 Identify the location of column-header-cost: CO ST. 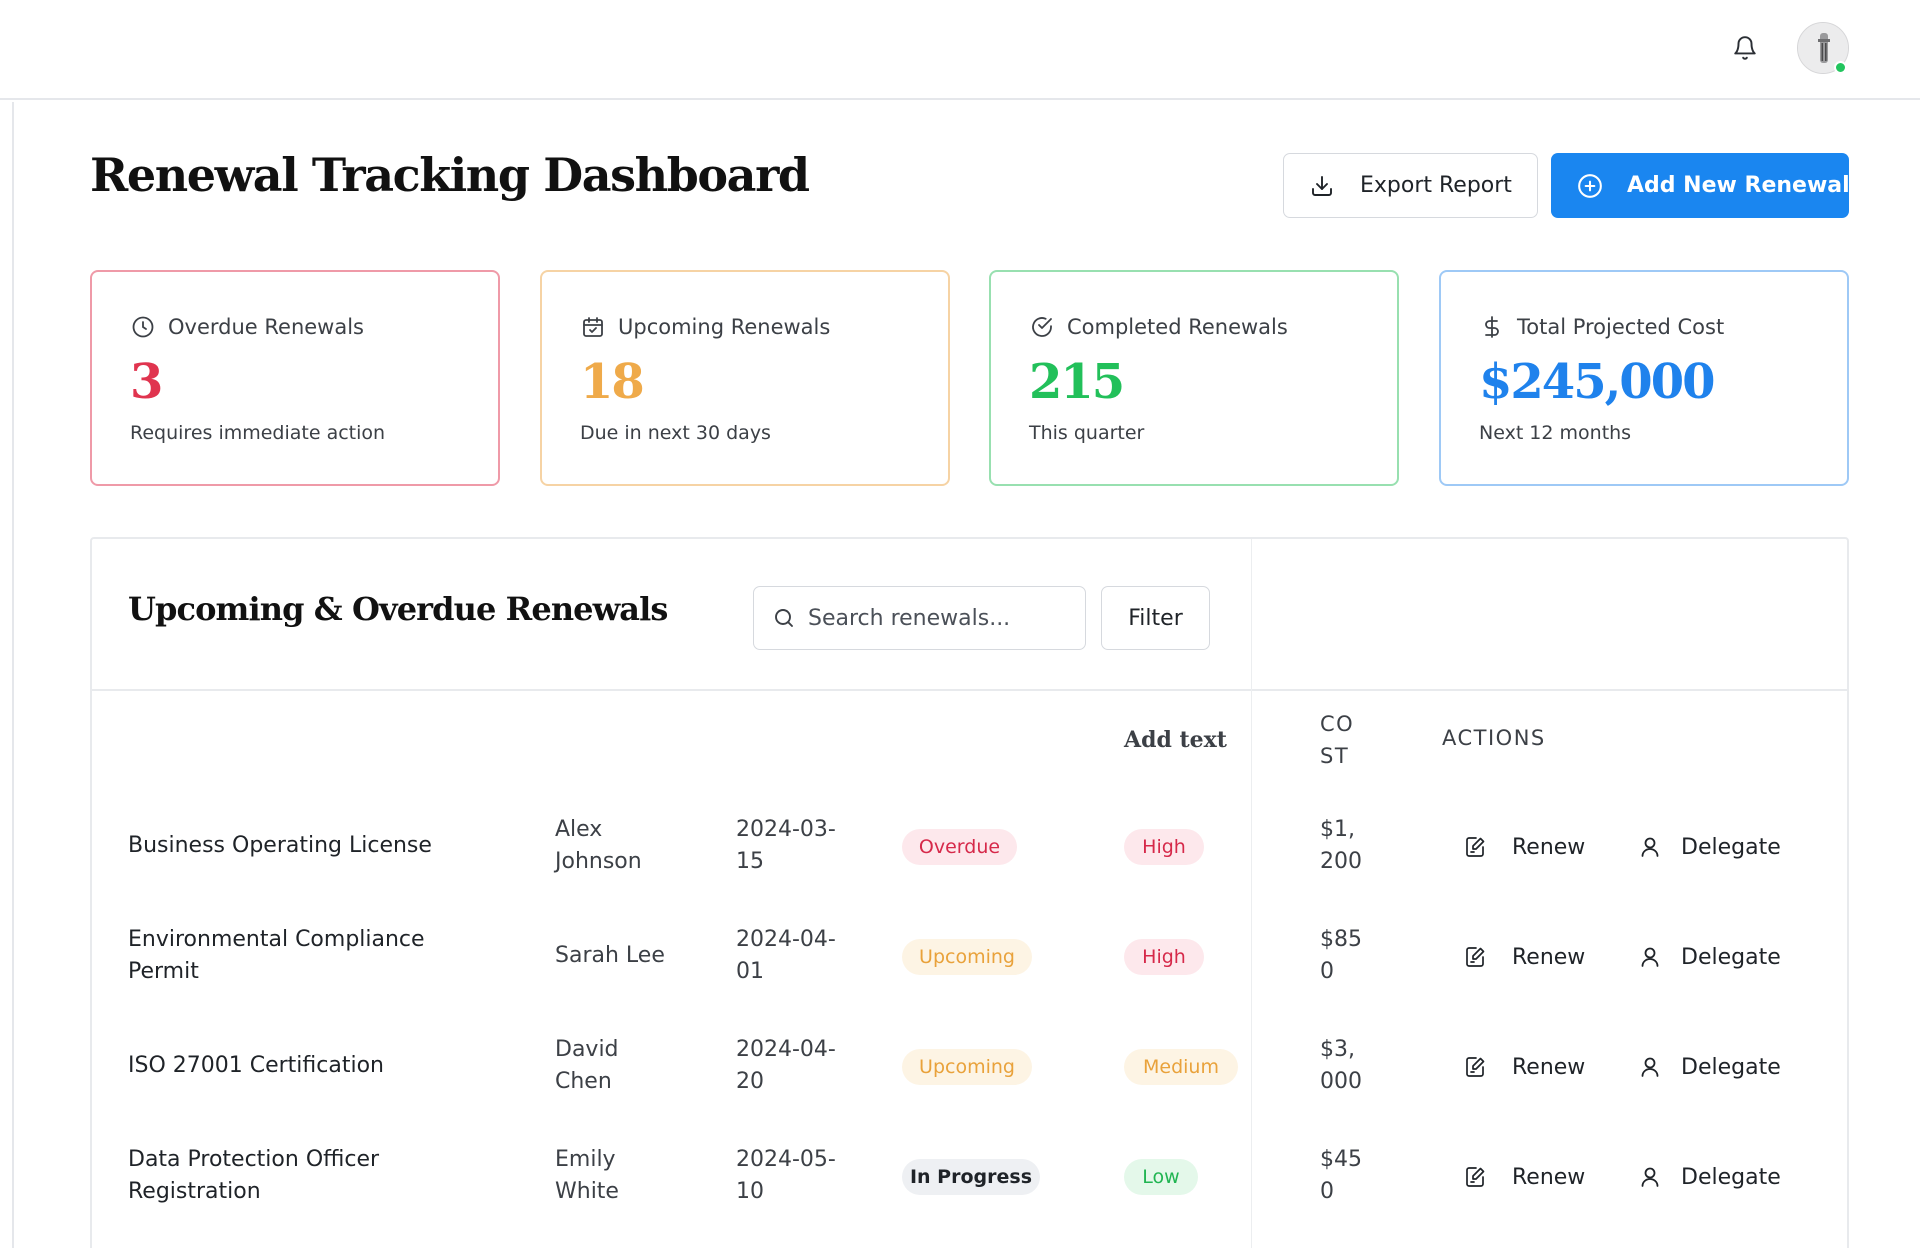
(1337, 740).